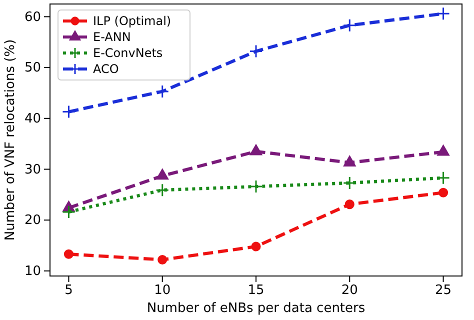  What do you see at coordinates (32, 170) in the screenshot?
I see `y-tick-label: 30` at bounding box center [32, 170].